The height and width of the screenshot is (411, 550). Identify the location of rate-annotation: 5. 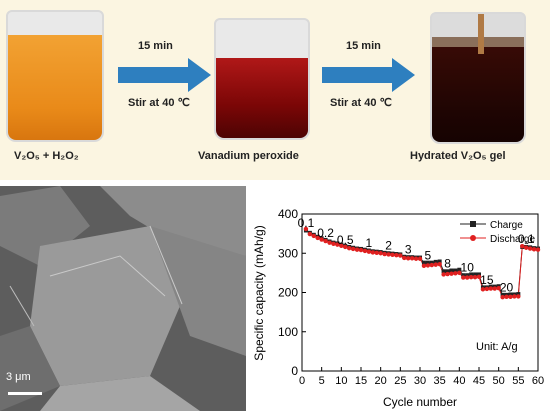
(428, 256).